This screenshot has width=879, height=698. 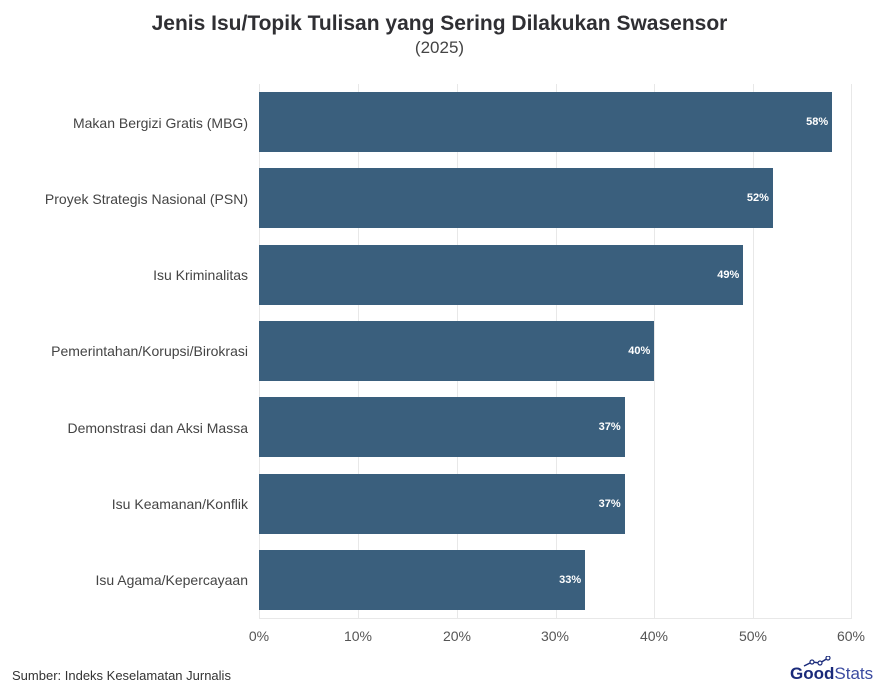 What do you see at coordinates (555, 636) in the screenshot?
I see `x-tick-label: 30%` at bounding box center [555, 636].